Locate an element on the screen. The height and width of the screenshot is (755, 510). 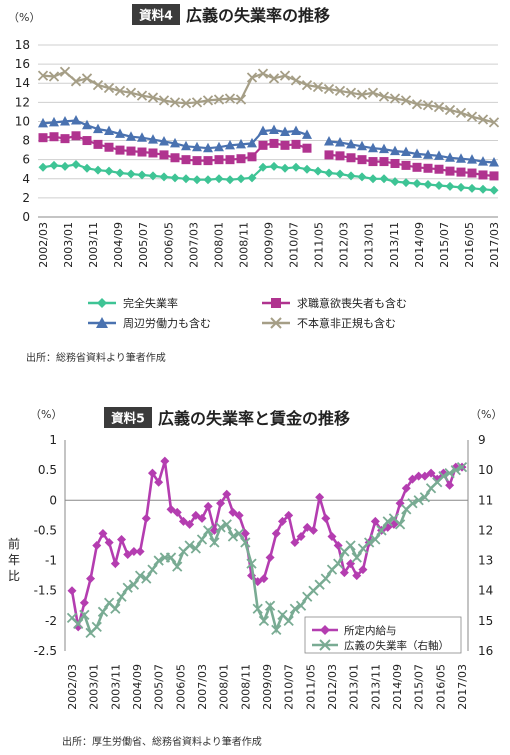
chart-1-y-tick-label: 4 is located at coordinates (26, 179).